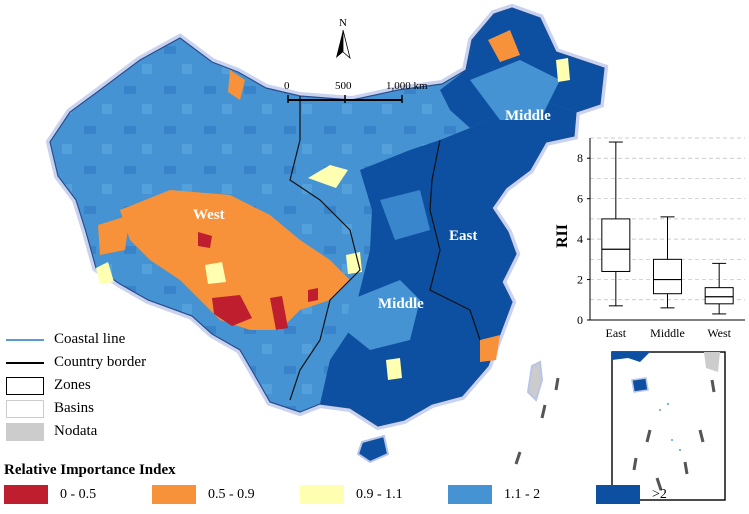 The height and width of the screenshot is (514, 749). Describe the element at coordinates (580, 158) in the screenshot. I see `y-tick-label: 8` at that location.